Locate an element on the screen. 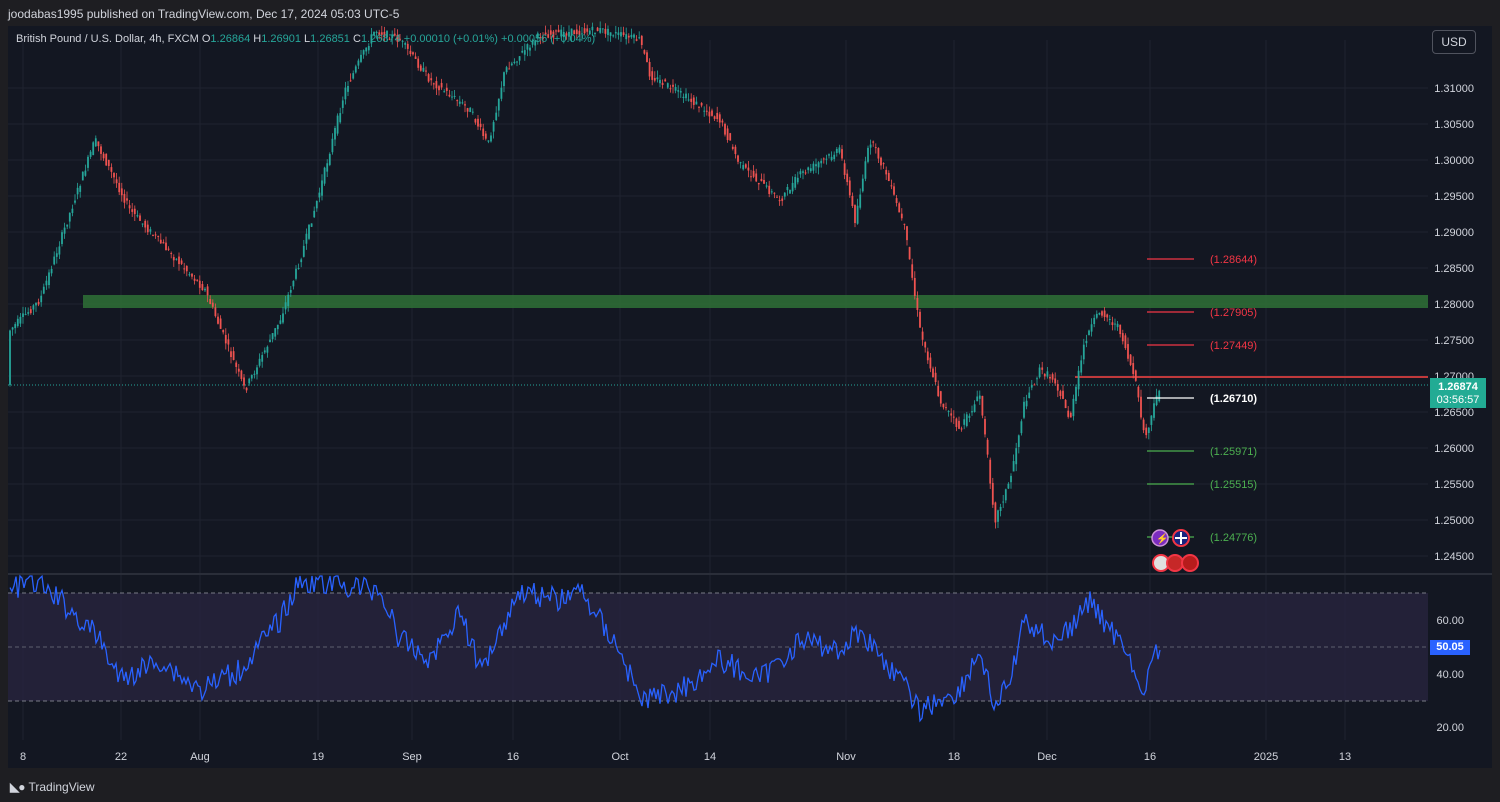  time-tick-label: 16 is located at coordinates (1150, 757).